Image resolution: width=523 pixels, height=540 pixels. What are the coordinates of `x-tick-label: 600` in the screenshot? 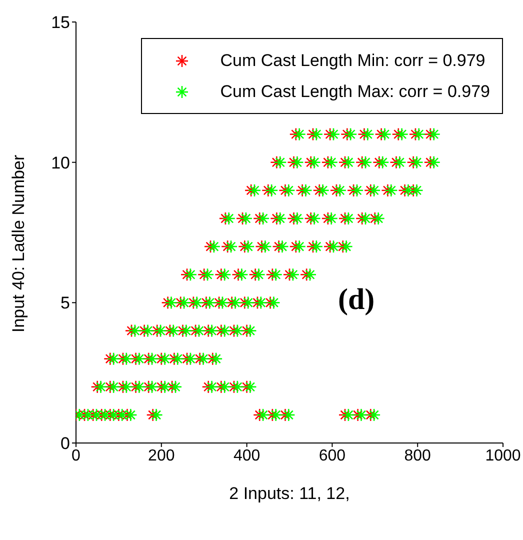 It's located at (332, 455).